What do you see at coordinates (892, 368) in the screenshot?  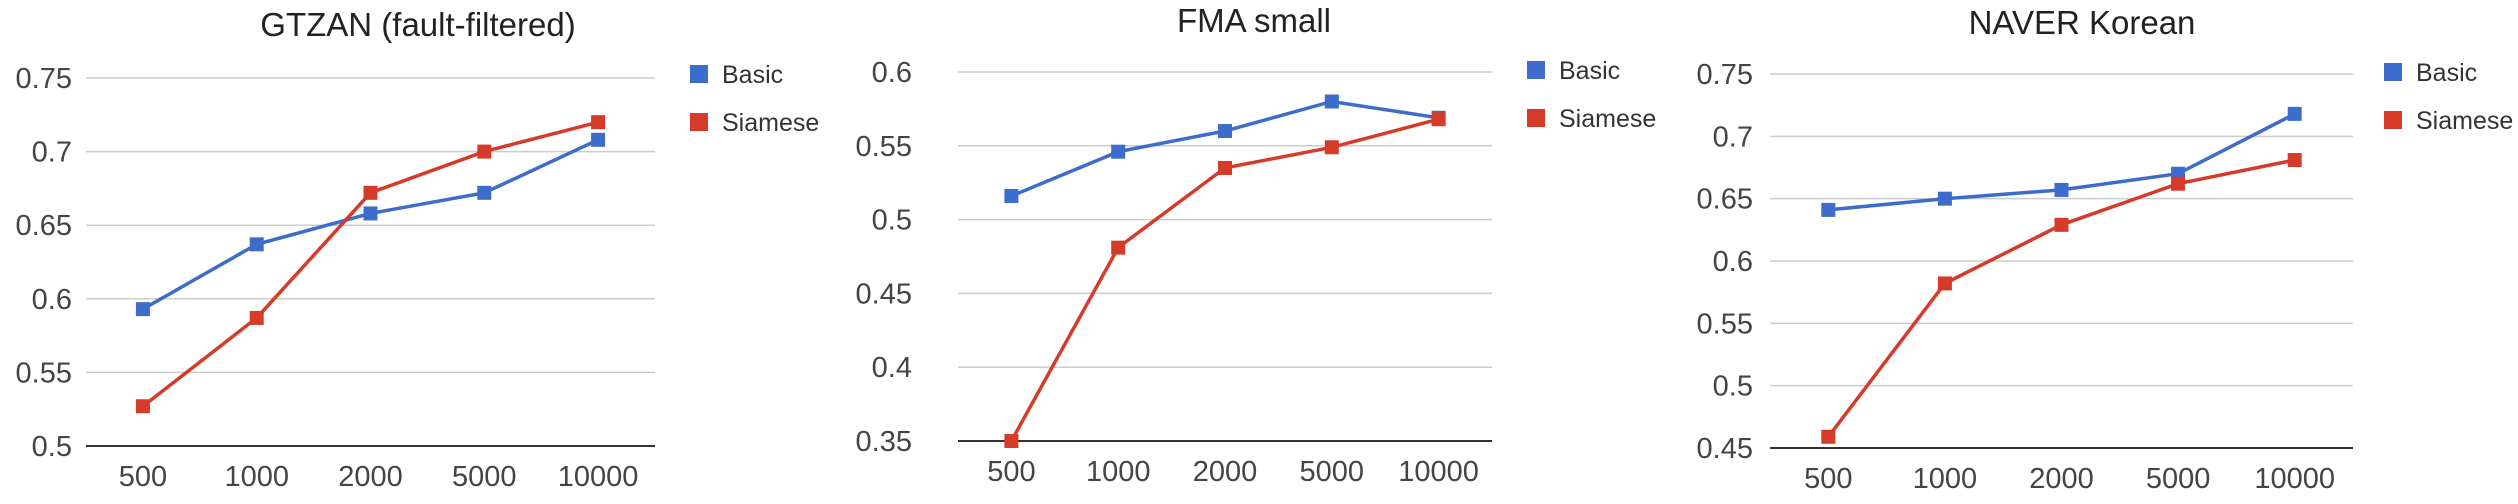 I see `y-tick-label: 0.4` at bounding box center [892, 368].